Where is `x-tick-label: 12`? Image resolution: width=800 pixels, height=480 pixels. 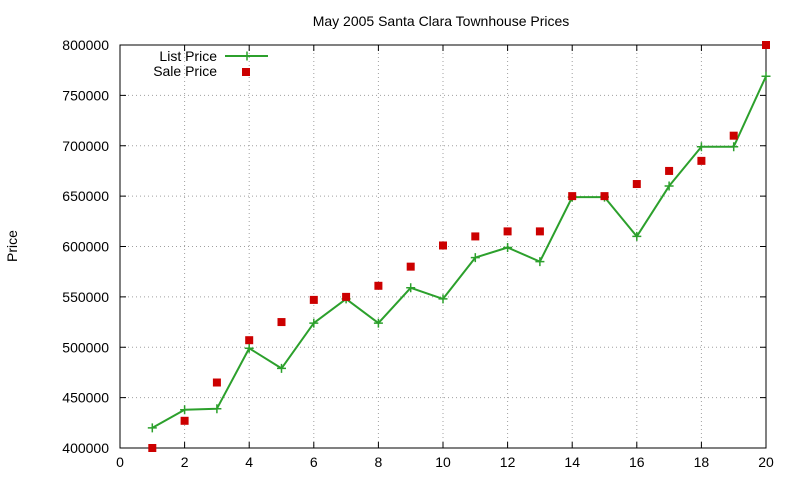 x-tick-label: 12 is located at coordinates (508, 462).